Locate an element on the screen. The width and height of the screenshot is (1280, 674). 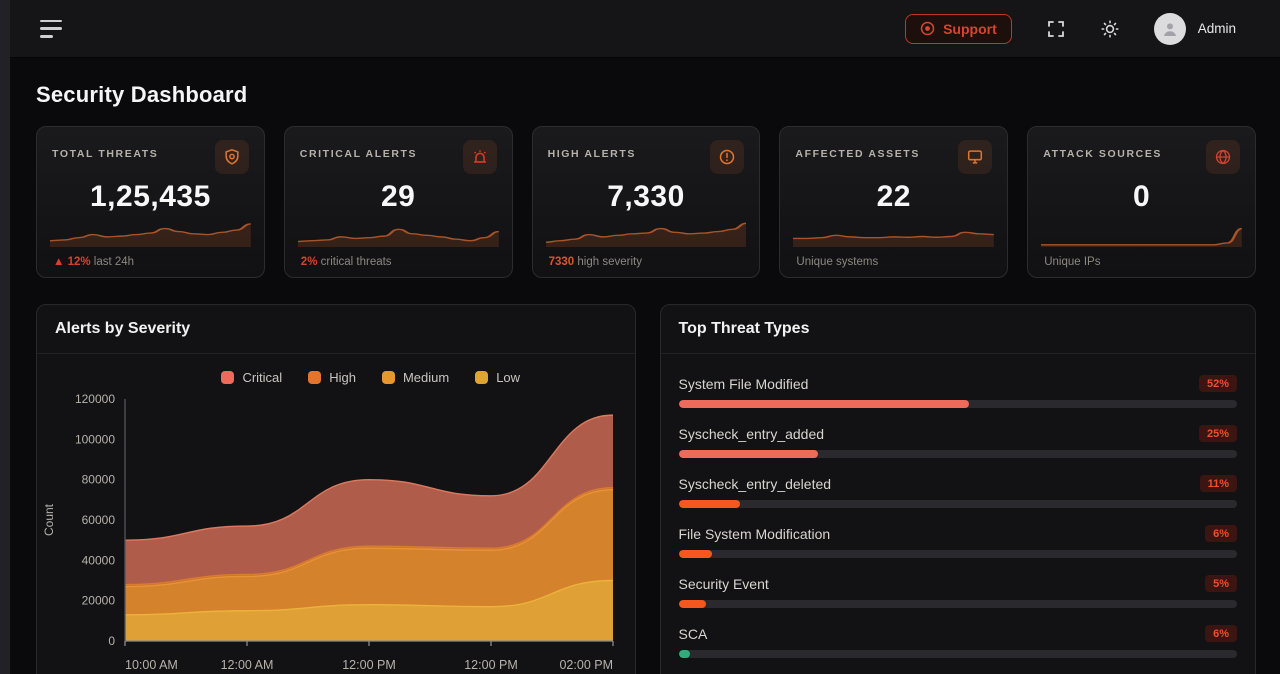
stat-card-label: AFFECTED ASSETS is located at coordinates (857, 154).